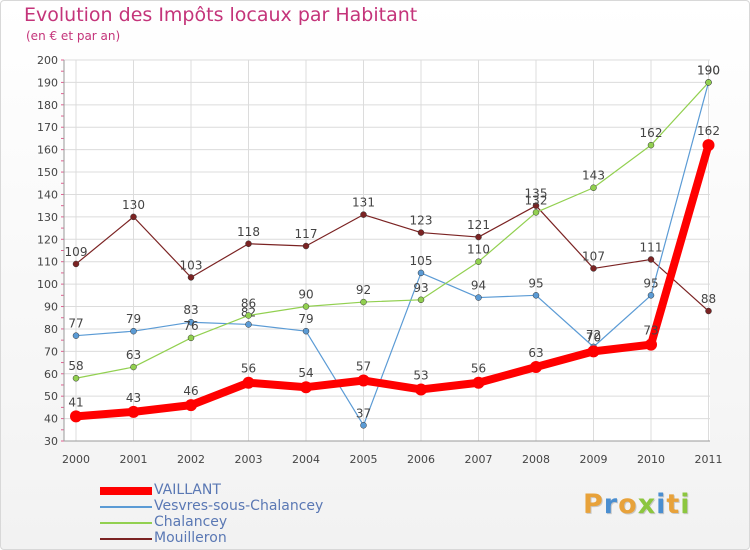 The height and width of the screenshot is (550, 750). I want to click on data-label-chalancey: 110, so click(478, 250).